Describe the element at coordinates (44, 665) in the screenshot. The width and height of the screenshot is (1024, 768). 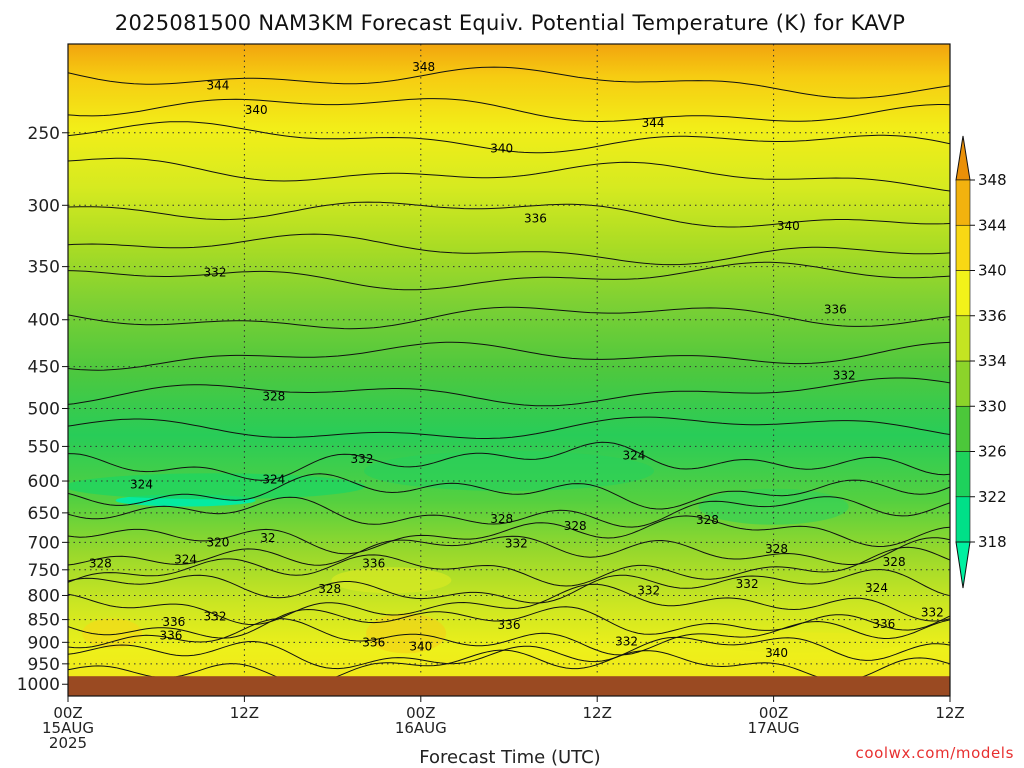
I see `y-tick-label: 950` at that location.